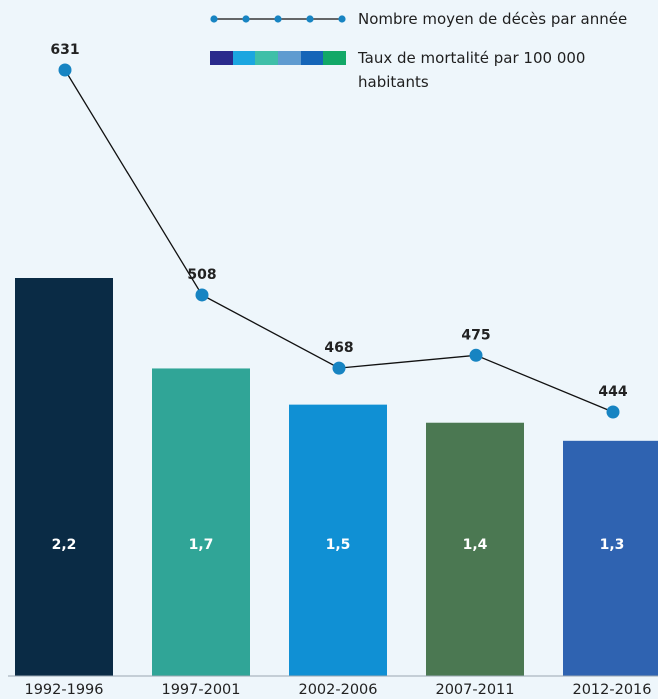  Describe the element at coordinates (610, 558) in the screenshot. I see `bar-2012-2016` at that location.